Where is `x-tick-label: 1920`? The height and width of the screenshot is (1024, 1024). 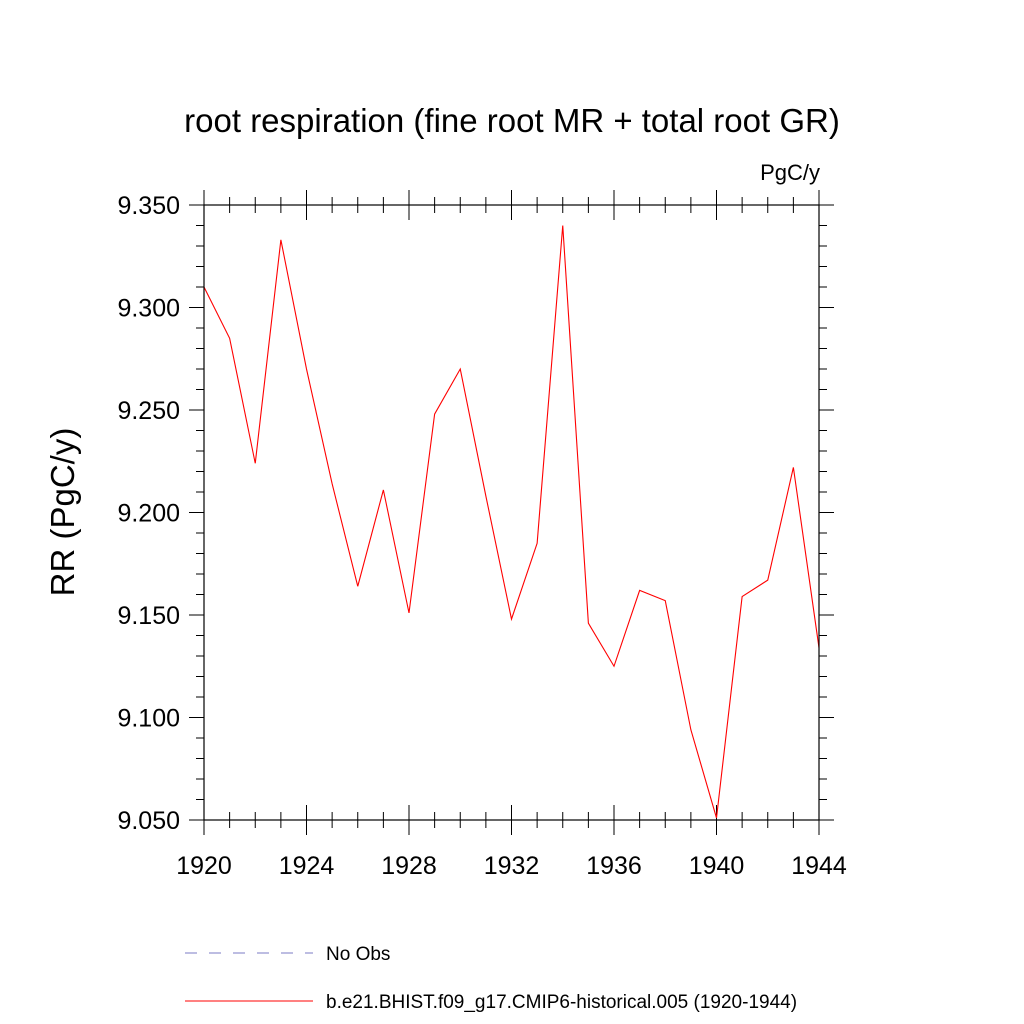 x-tick-label: 1920 is located at coordinates (204, 866).